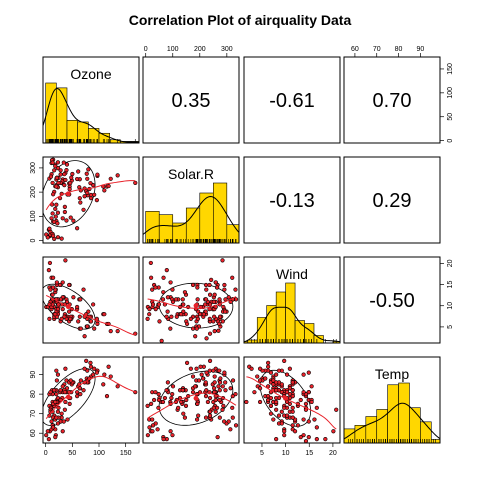  I want to click on correlation-ozone-wind: -0.61, so click(292, 101).